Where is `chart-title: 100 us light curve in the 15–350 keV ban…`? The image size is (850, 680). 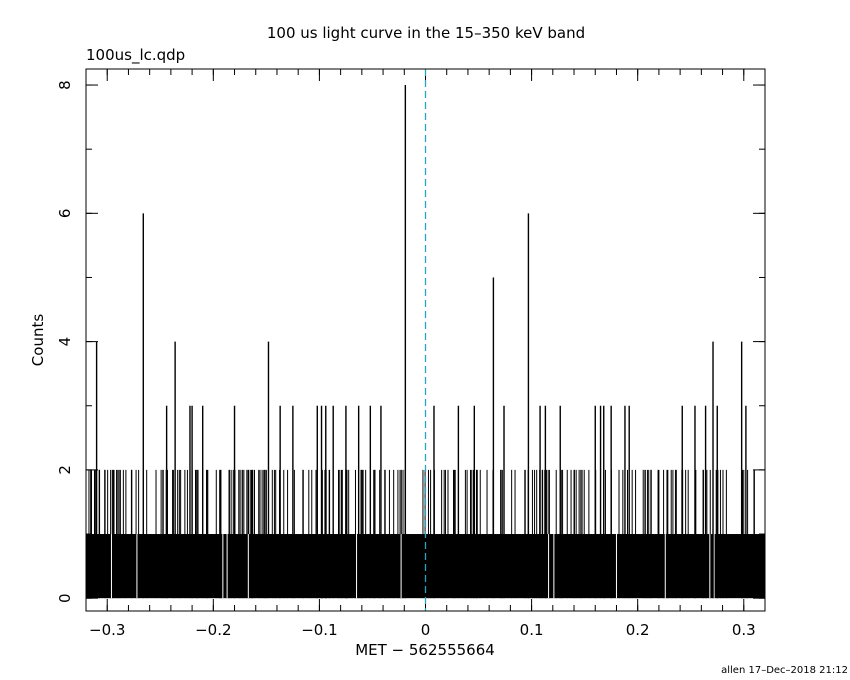
chart-title: 100 us light curve in the 15–350 keV ban… is located at coordinates (426, 33).